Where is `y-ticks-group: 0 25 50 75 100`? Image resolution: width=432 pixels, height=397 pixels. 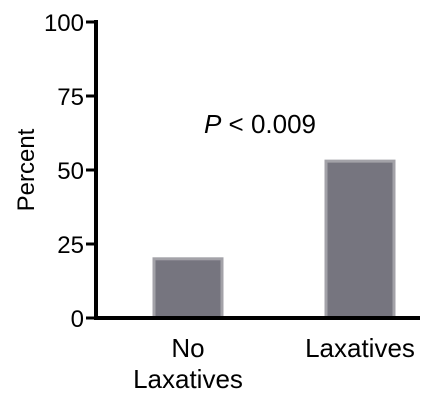
y-ticks-group: 0 25 50 75 100 is located at coordinates (70, 171).